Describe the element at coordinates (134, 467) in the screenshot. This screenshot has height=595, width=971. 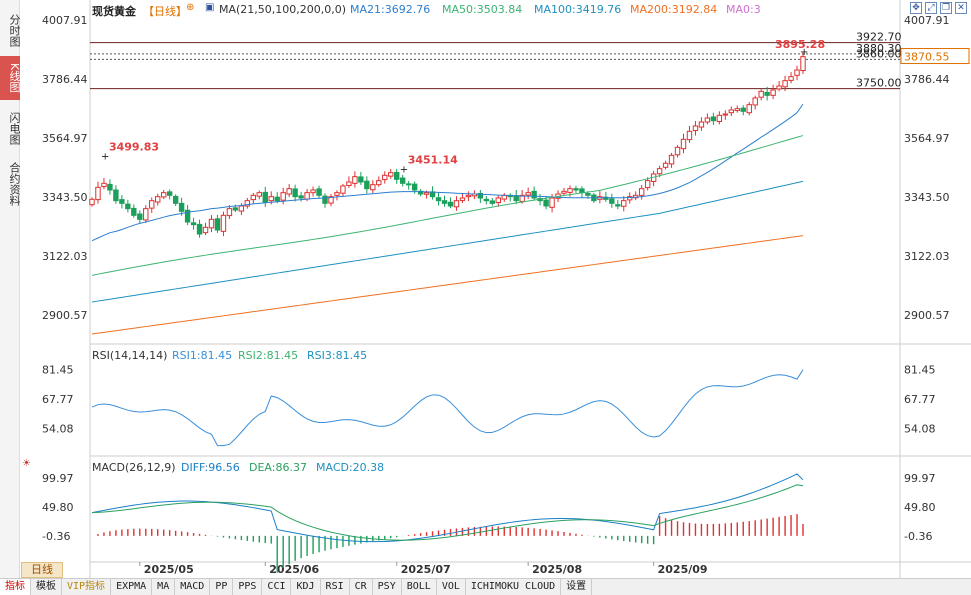
I see `macd-label: MACD(26,12,9)` at that location.